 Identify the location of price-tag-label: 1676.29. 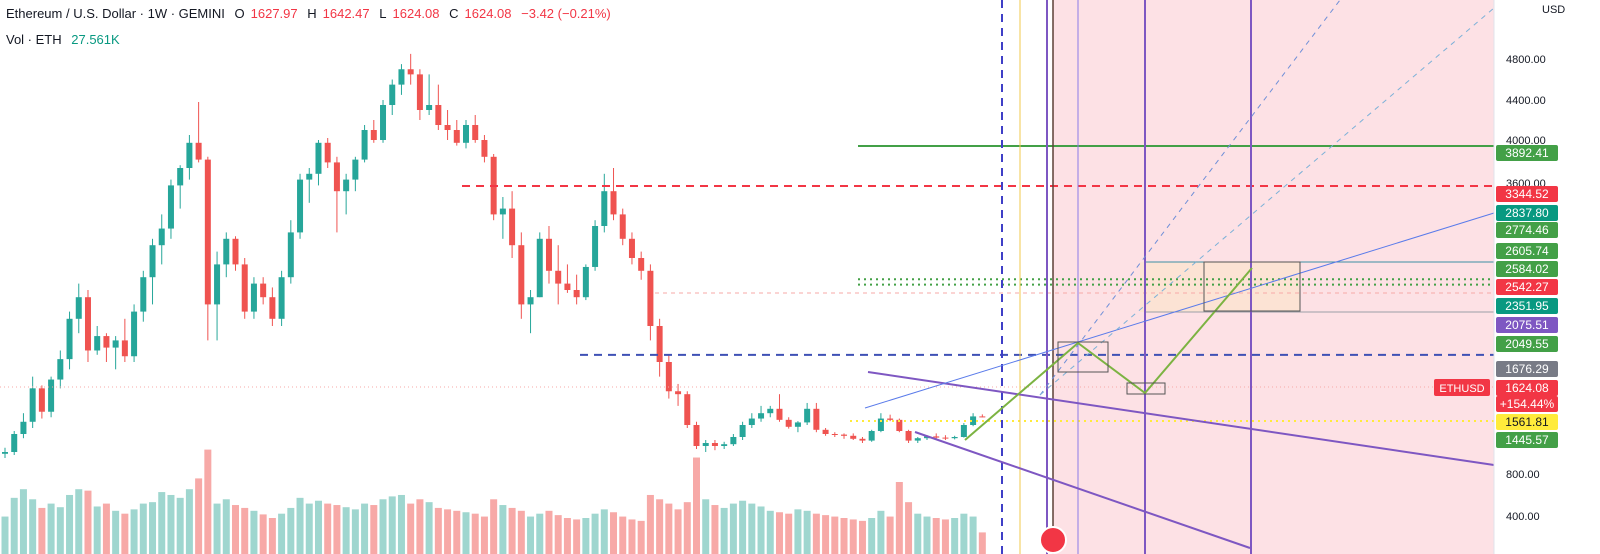
(1527, 369).